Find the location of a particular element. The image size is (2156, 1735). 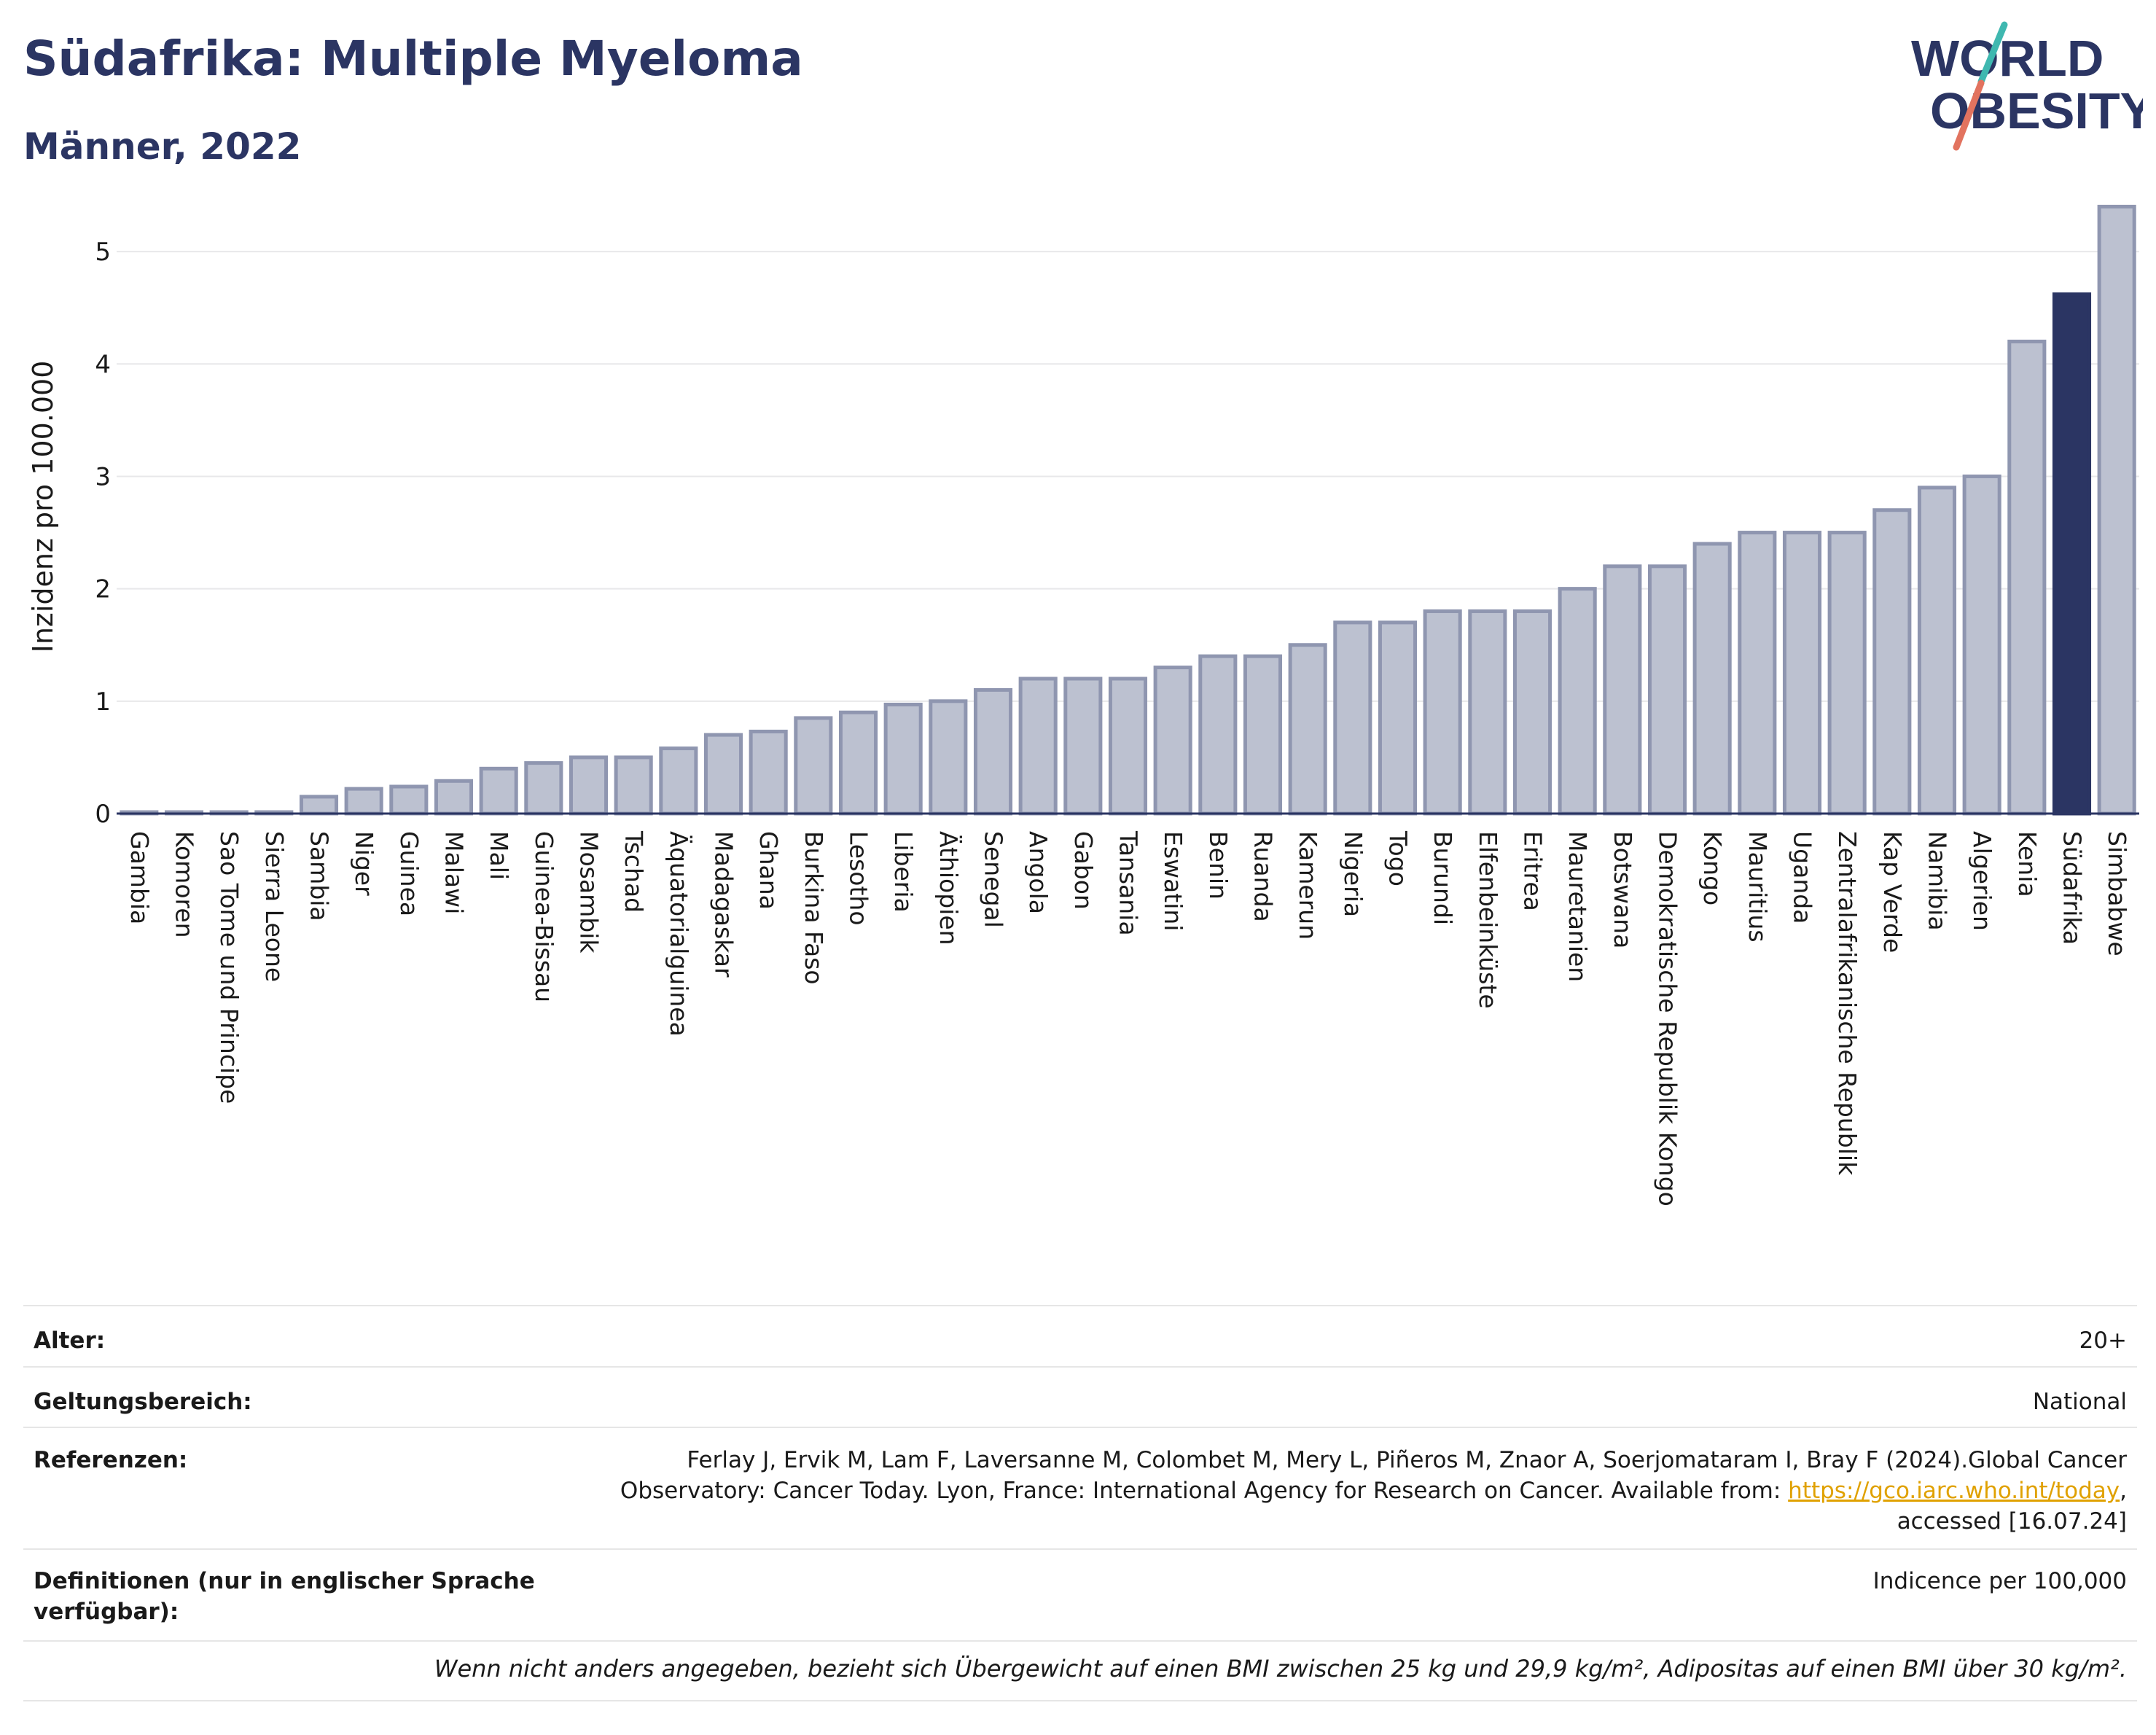

reference-line-3: accessed [16.07.24] is located at coordinates (2012, 1521).